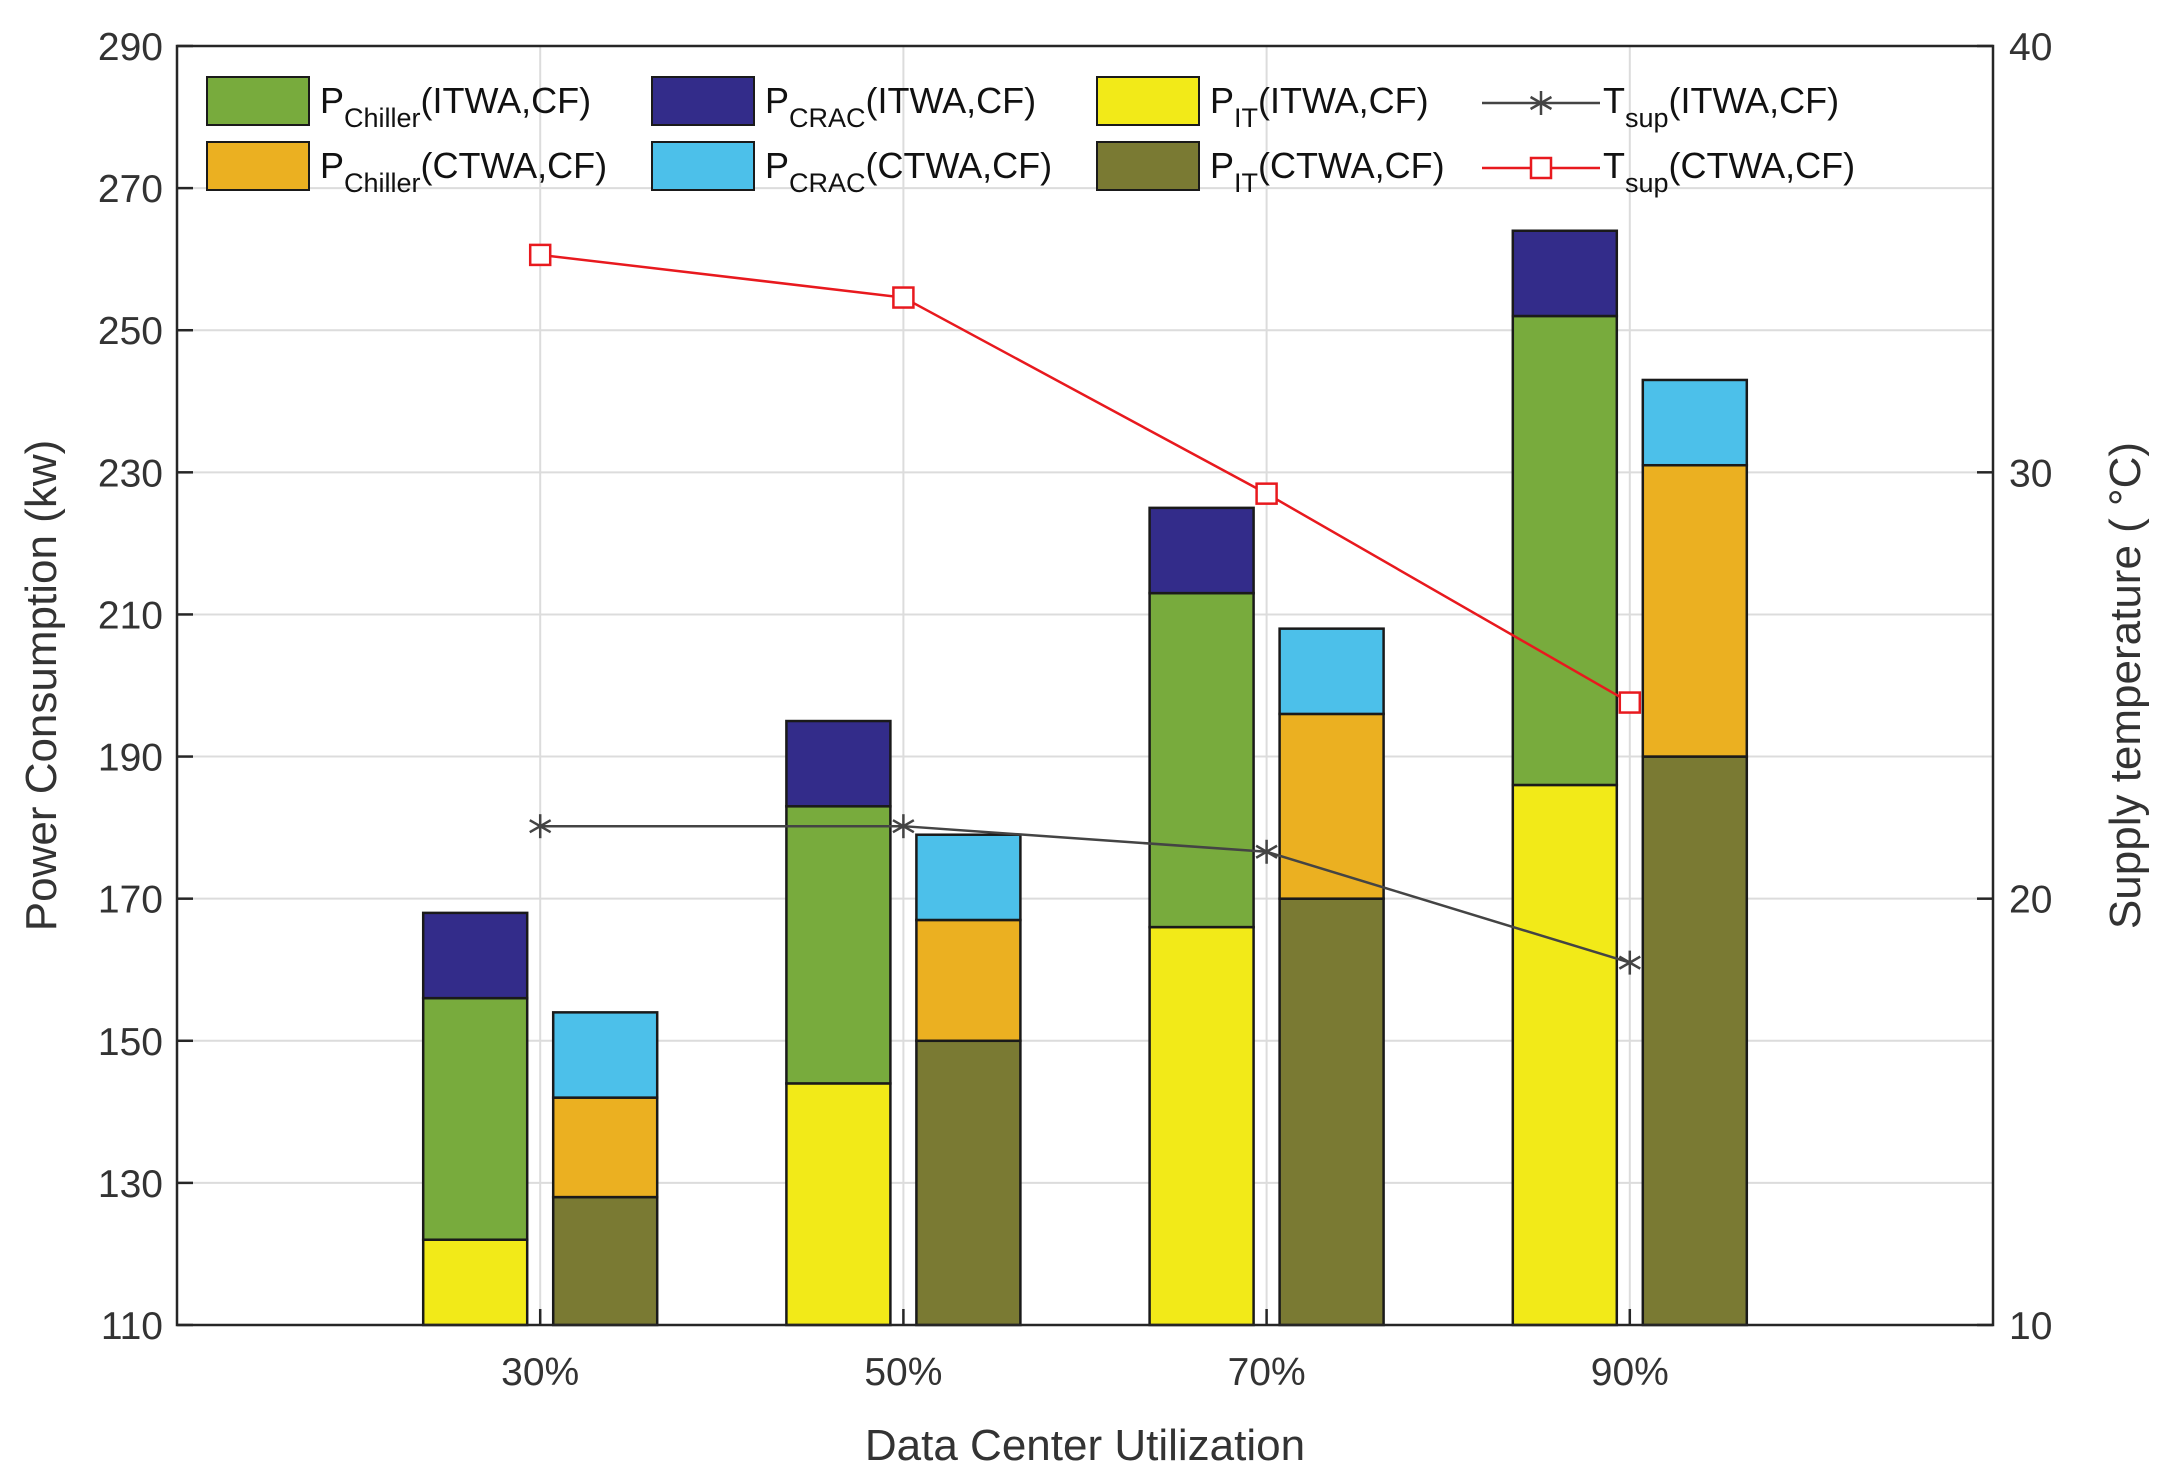 The image size is (2161, 1480). I want to click on y-tick-label: 290, so click(130, 47).